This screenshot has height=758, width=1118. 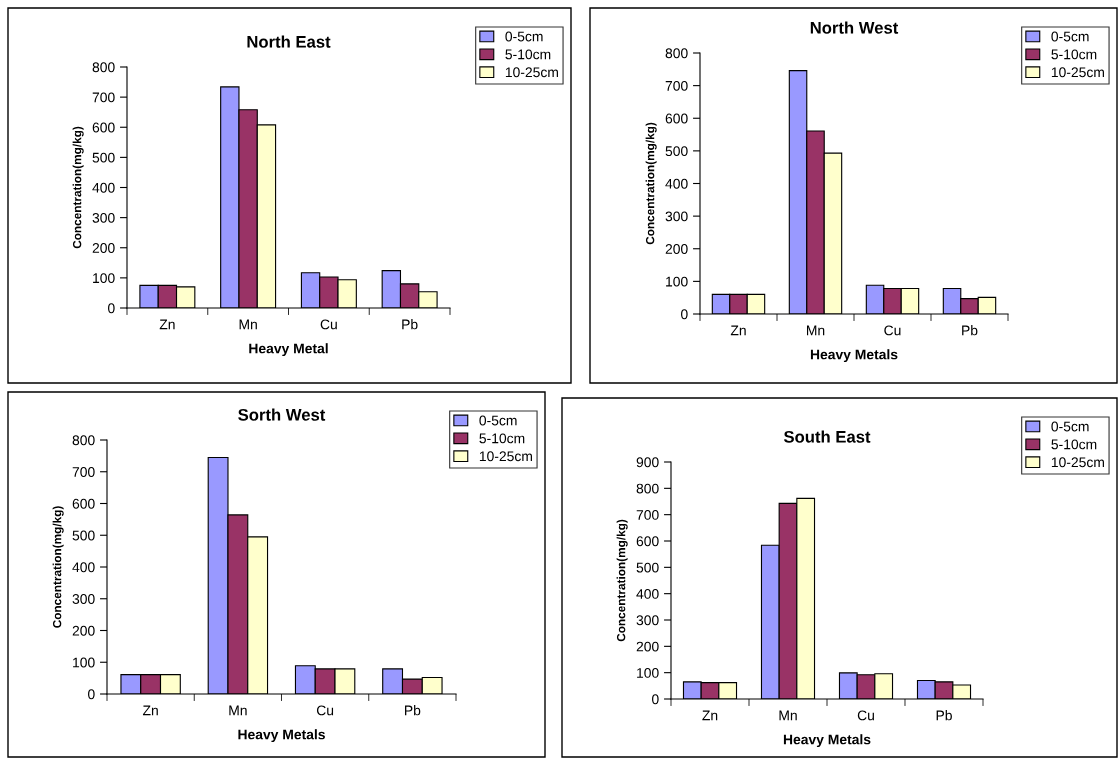 What do you see at coordinates (854, 27) in the screenshot?
I see `chart-title: North West` at bounding box center [854, 27].